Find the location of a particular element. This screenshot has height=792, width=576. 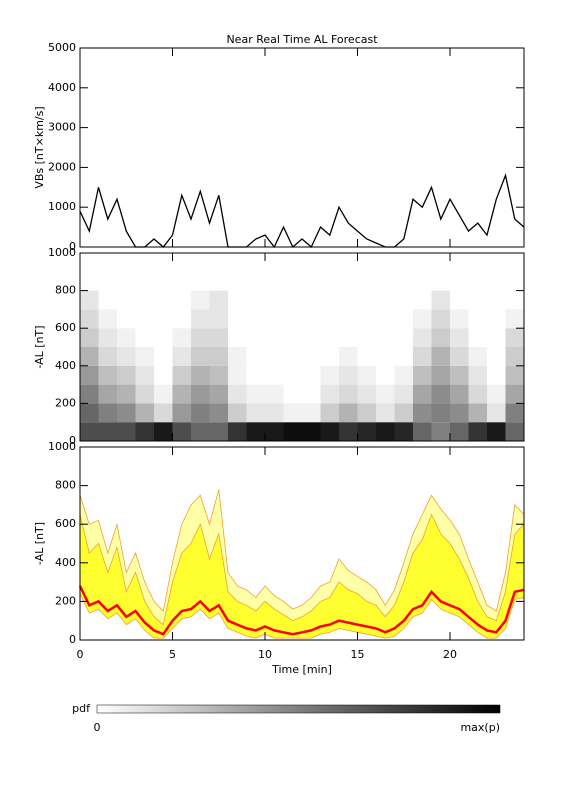

y-axis-label: VBs [nT×km/s] is located at coordinates (39, 147).